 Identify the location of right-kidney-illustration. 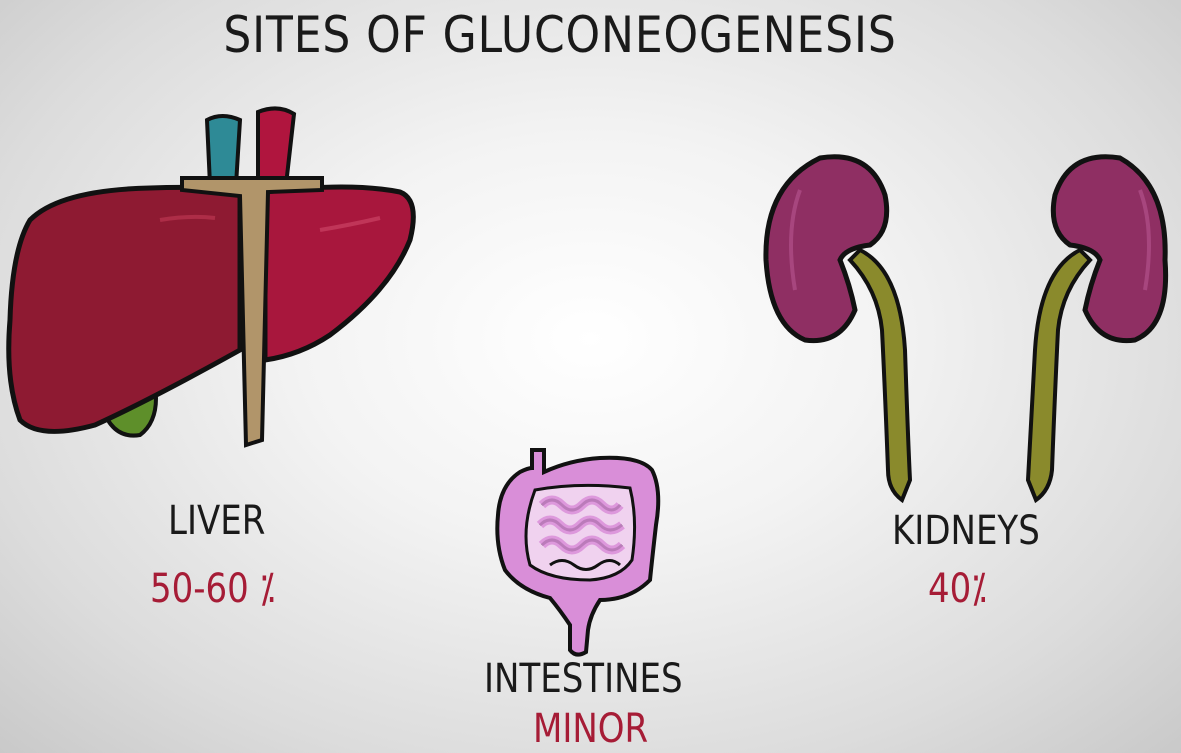
(1097, 329).